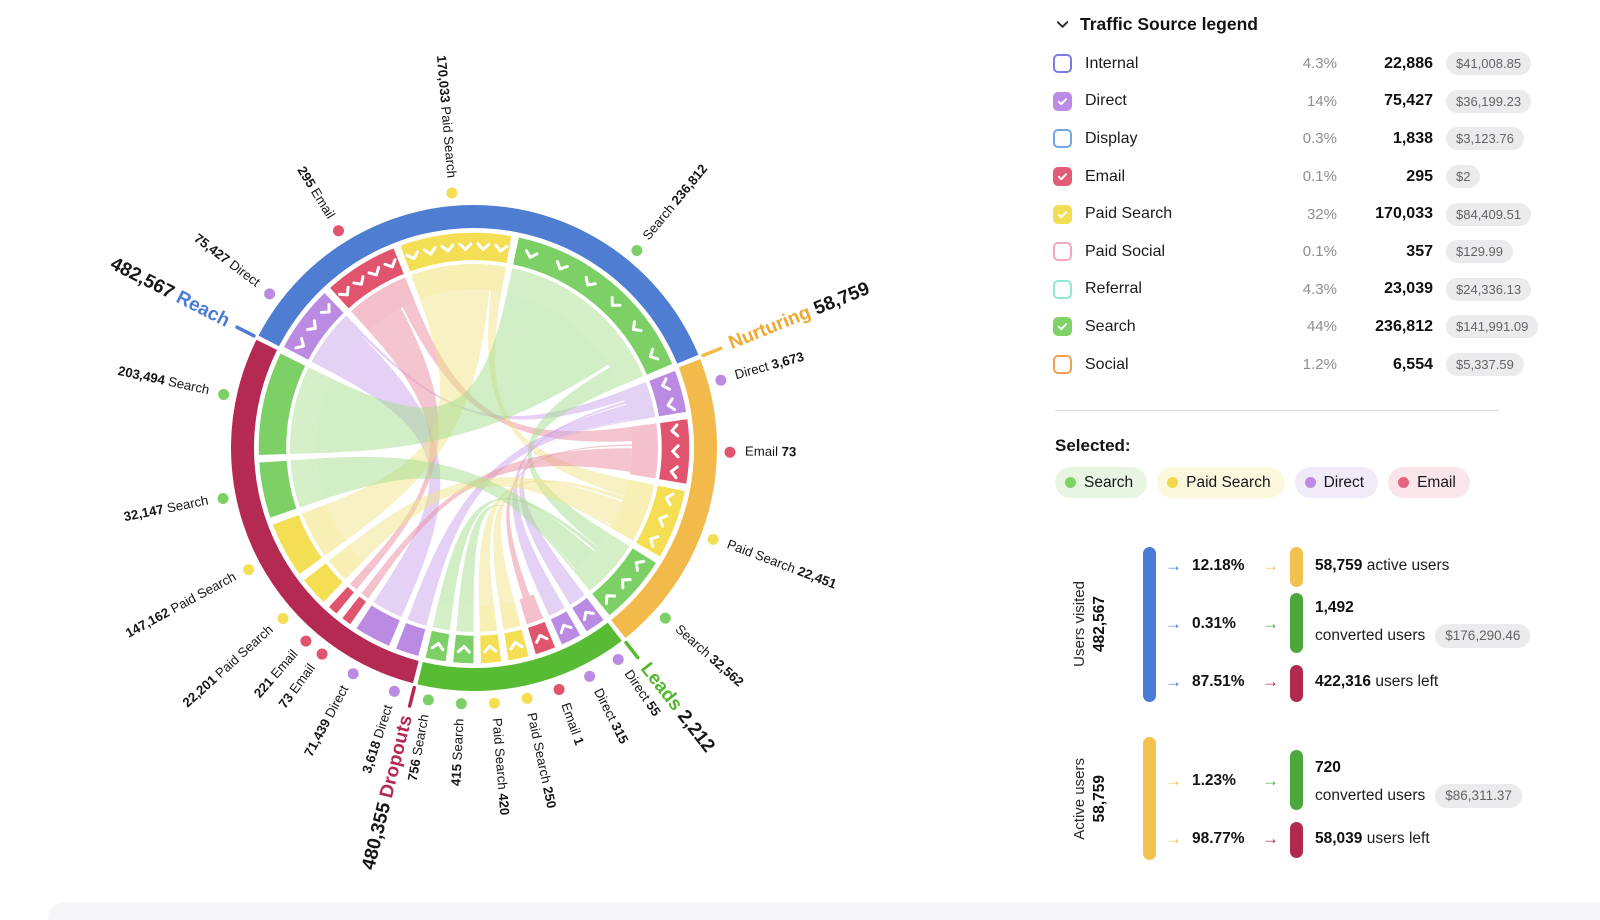  Describe the element at coordinates (387, 792) in the screenshot. I see `stage-label-dropouts: 480,355 Dropouts` at that location.